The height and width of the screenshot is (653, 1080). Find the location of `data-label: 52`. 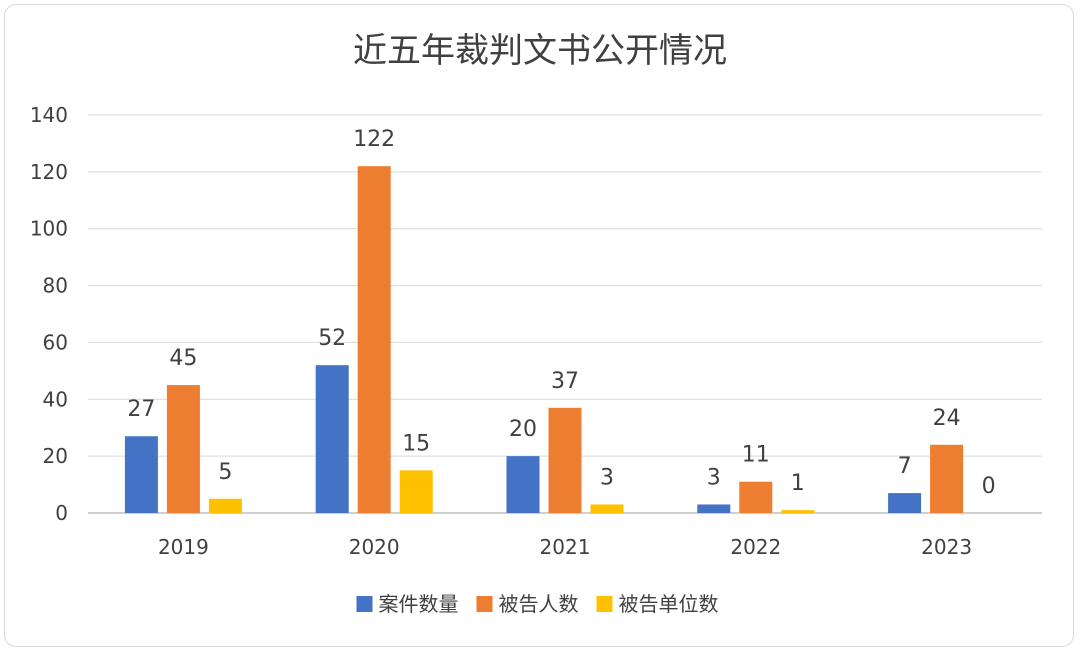

data-label: 52 is located at coordinates (332, 338).